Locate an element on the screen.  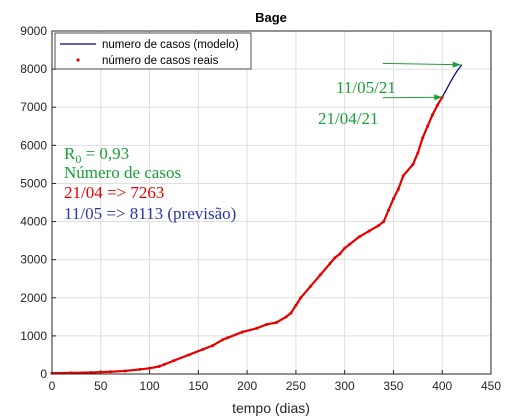
annotation-forecast: 11/05 => 8113 (previsão) is located at coordinates (150, 213).